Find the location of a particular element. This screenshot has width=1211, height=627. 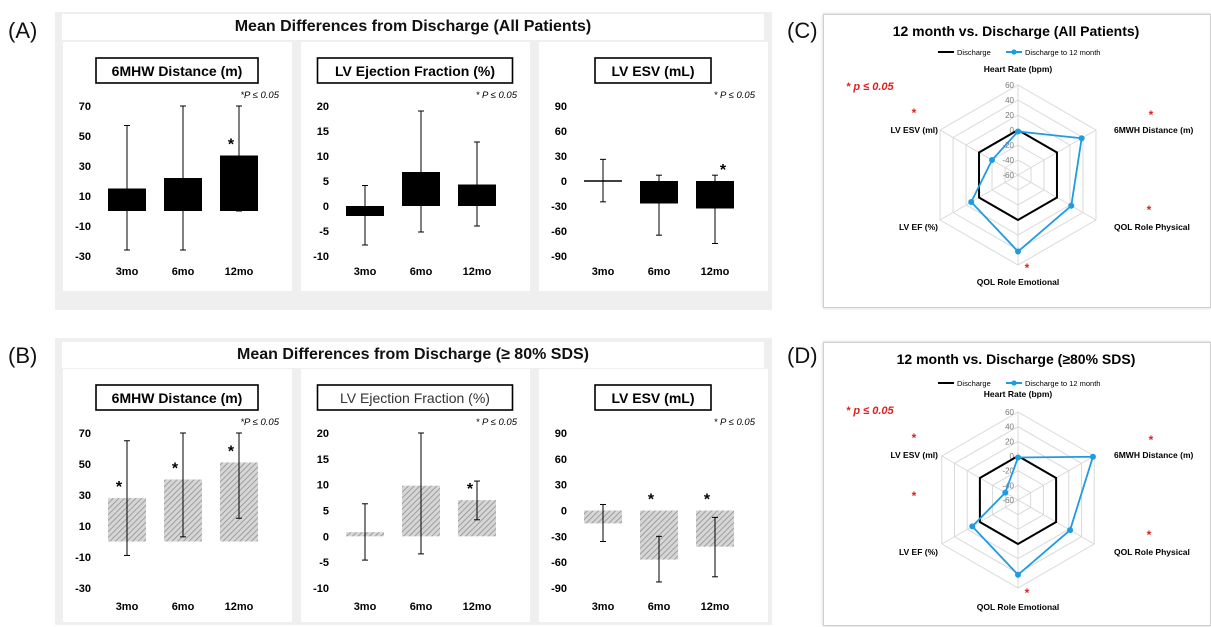

chart-2-title-box is located at coordinates (653, 70).